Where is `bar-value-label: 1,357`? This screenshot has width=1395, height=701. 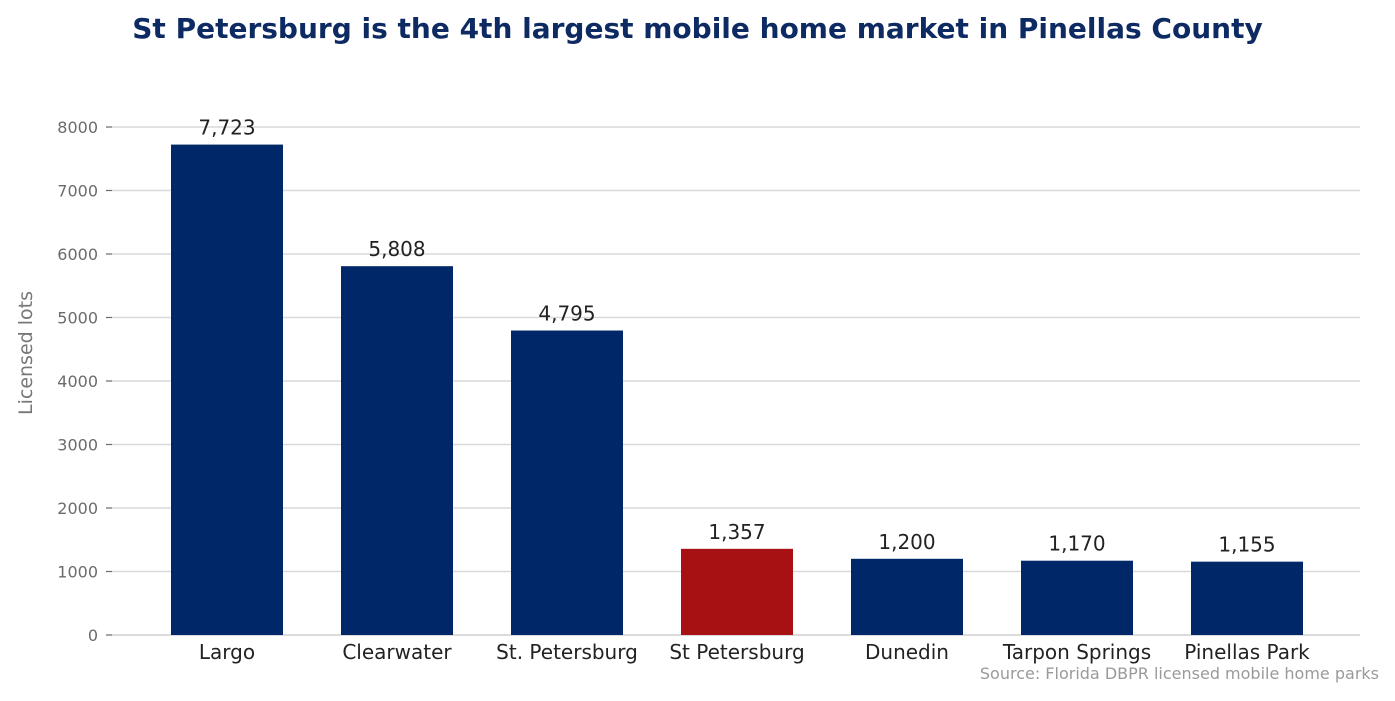
bar-value-label: 1,357 is located at coordinates (736, 532).